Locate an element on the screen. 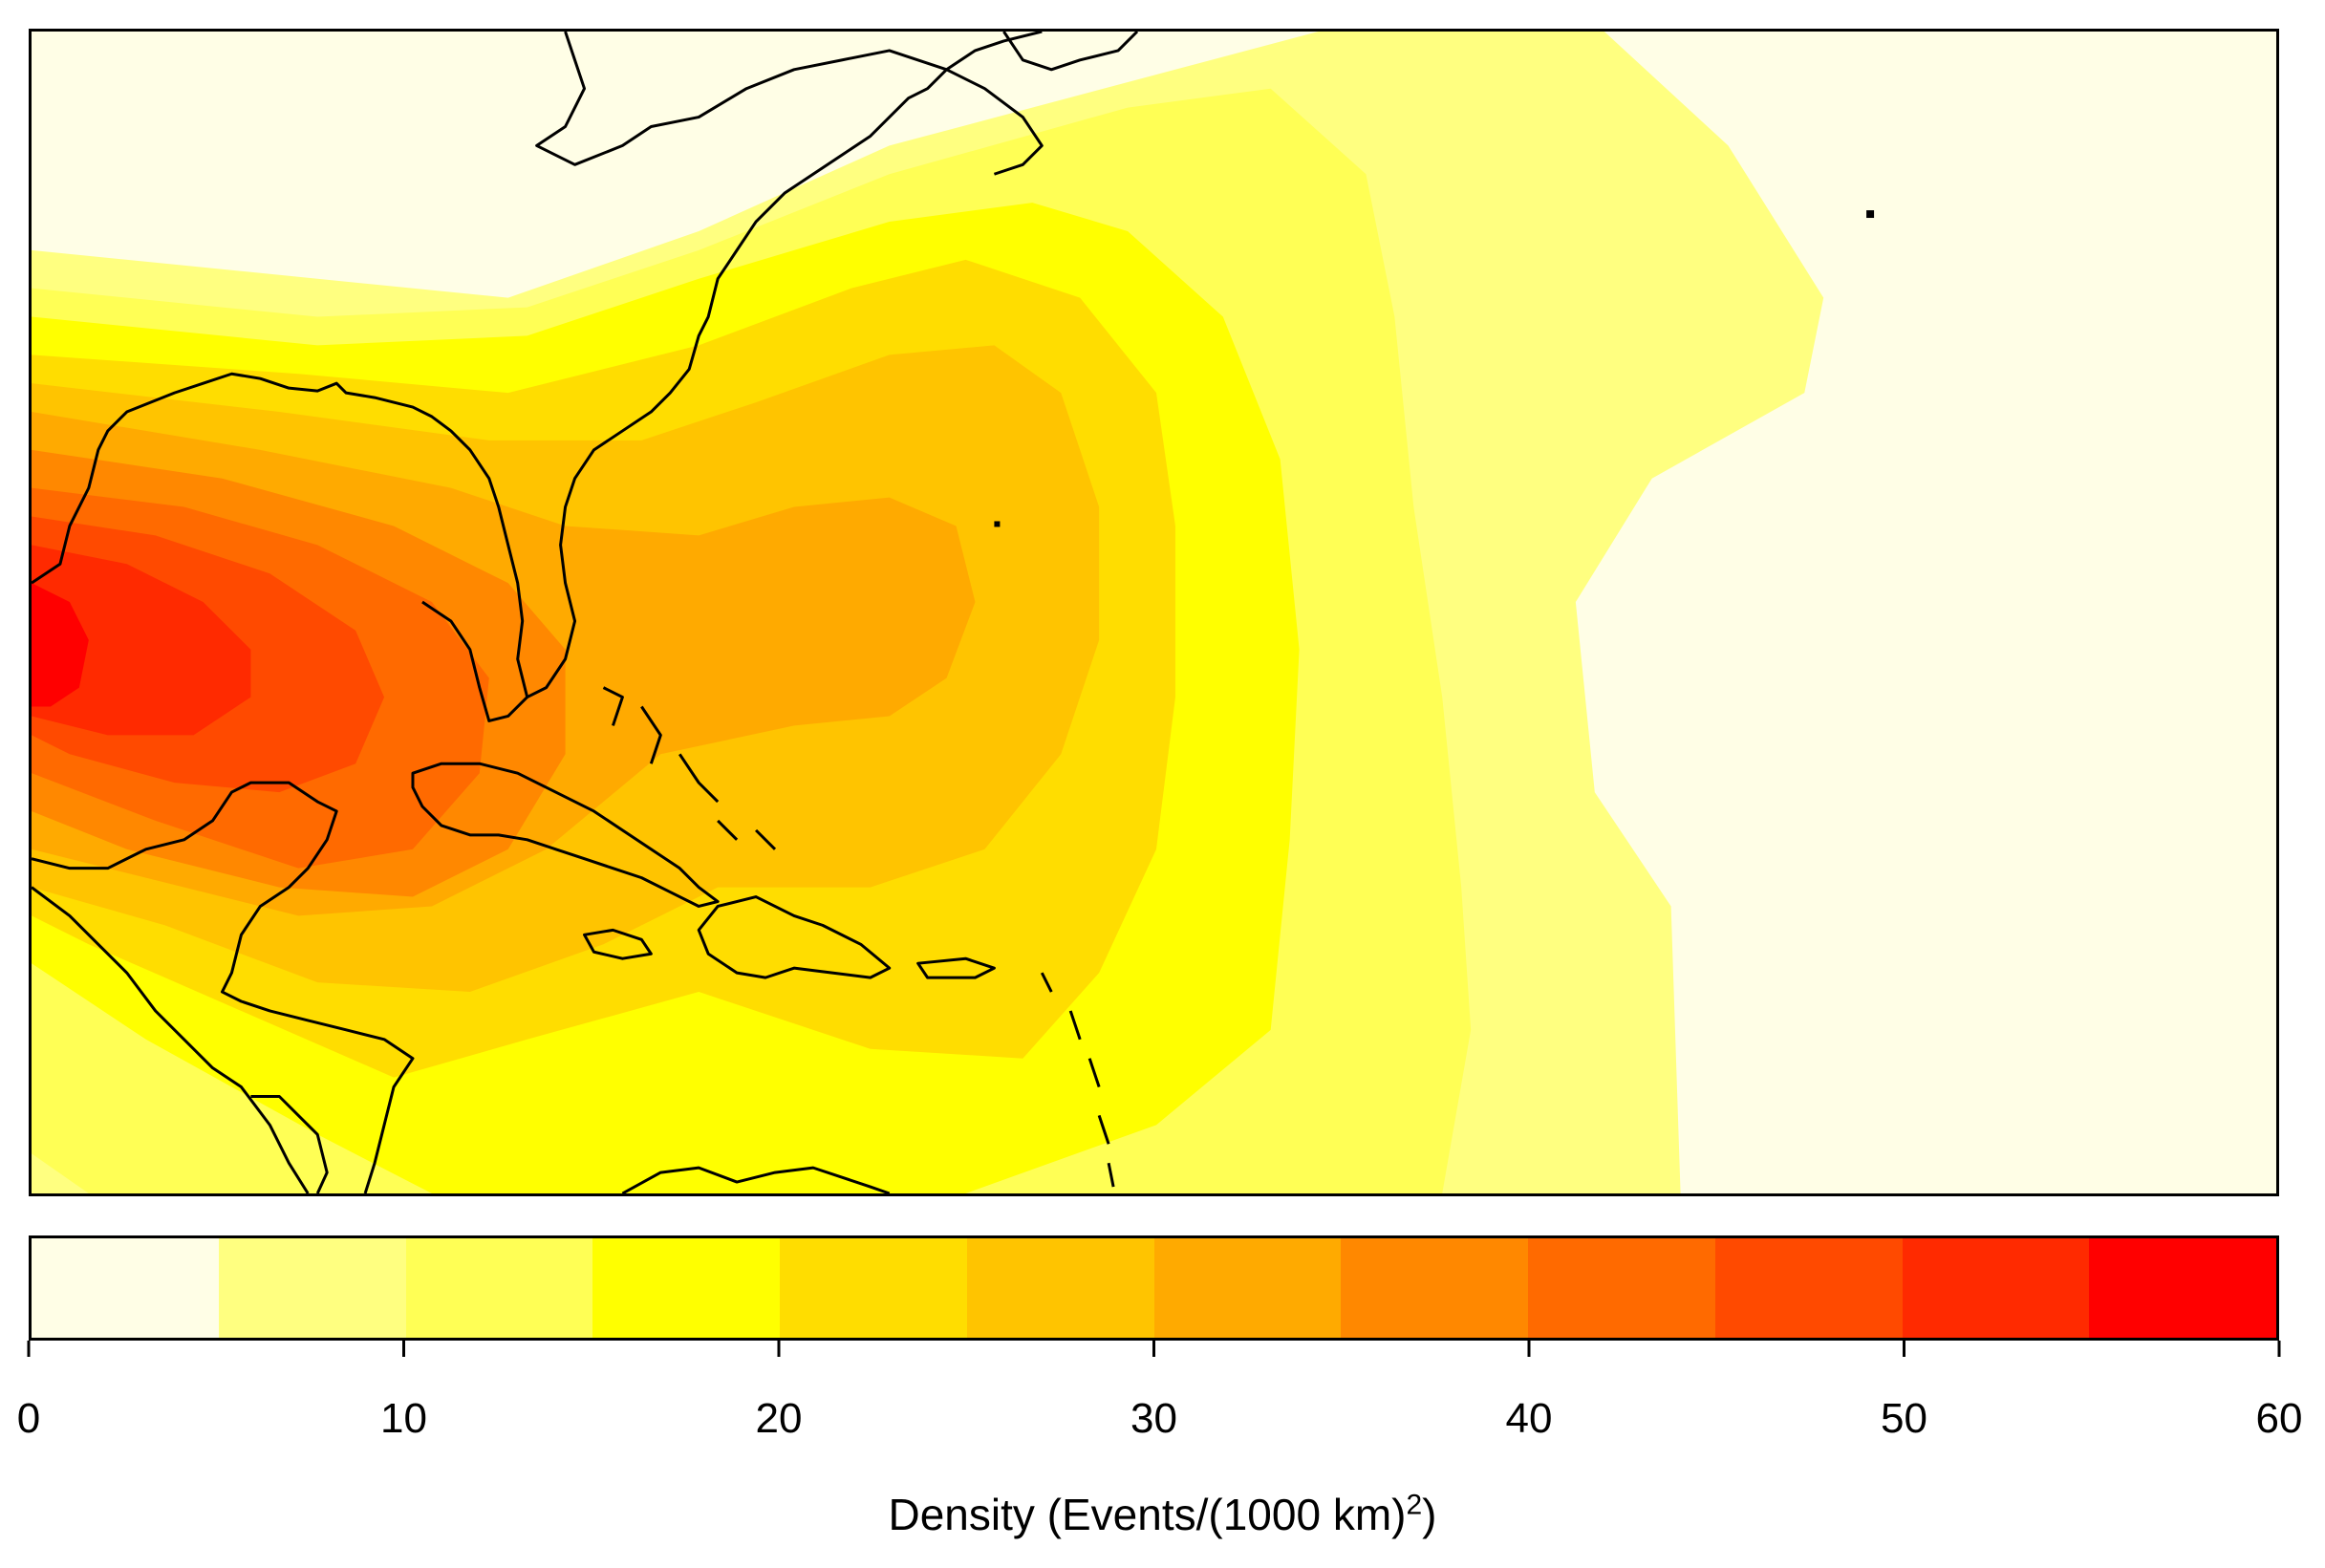 This screenshot has width=2325, height=1568. bermuda-dot is located at coordinates (997, 524).